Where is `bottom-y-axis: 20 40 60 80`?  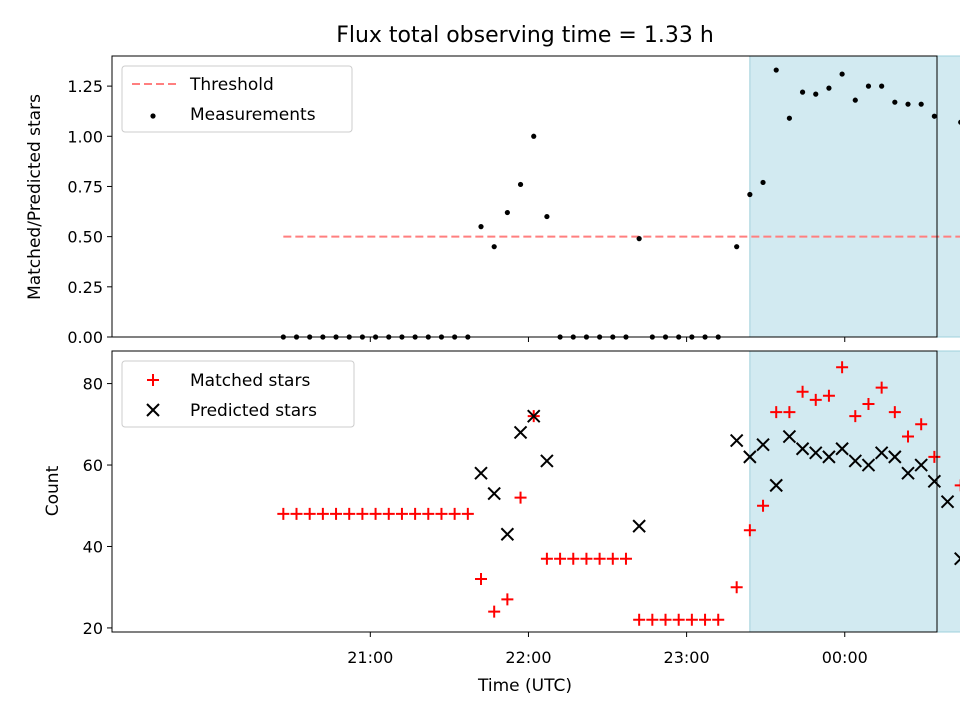 bottom-y-axis: 20 40 60 80 is located at coordinates (97, 506).